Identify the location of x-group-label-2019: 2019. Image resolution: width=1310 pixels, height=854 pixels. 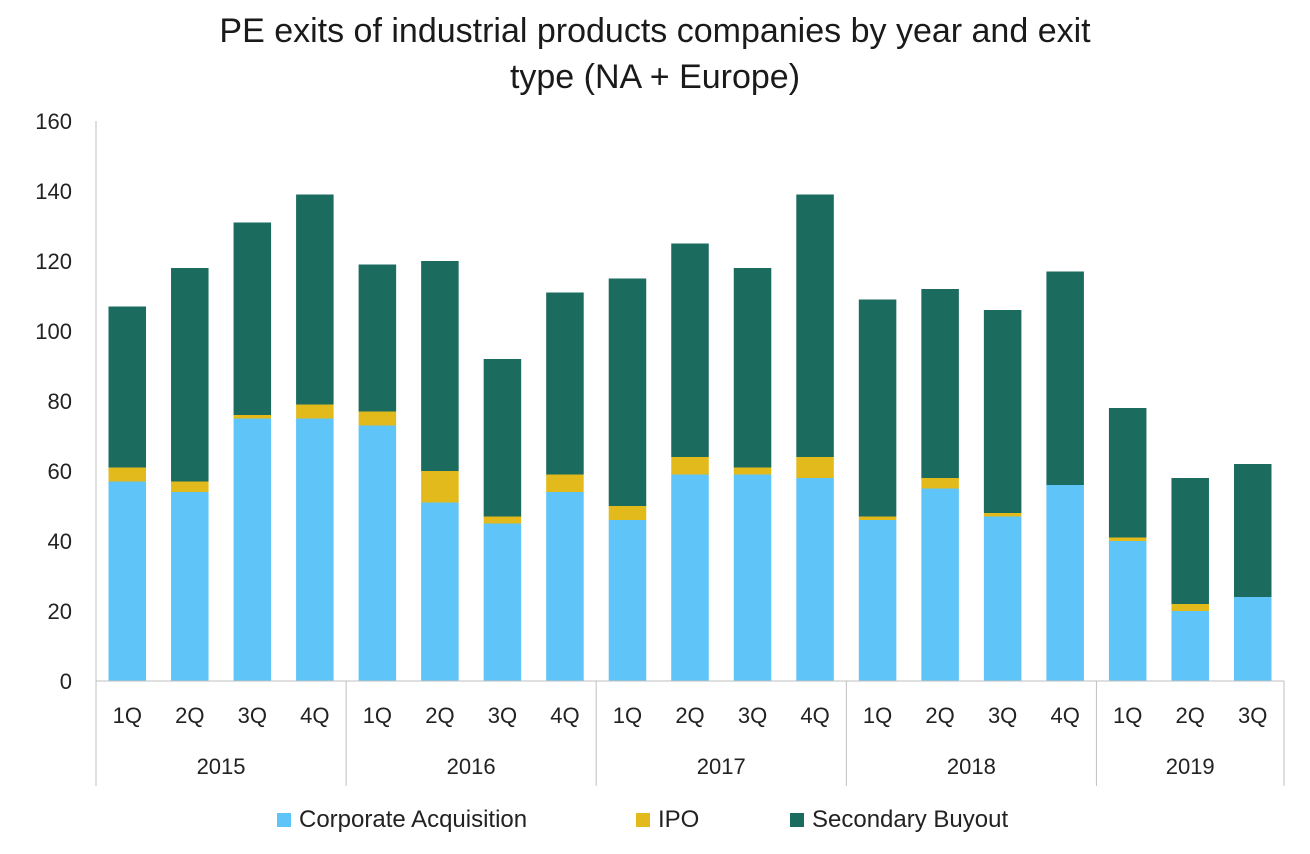
(1190, 766).